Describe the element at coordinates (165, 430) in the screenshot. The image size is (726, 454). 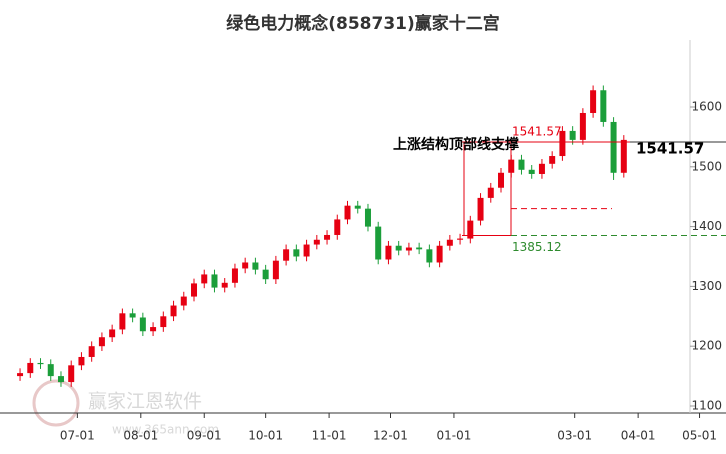
I see `watermark-url: www.365ann.com` at that location.